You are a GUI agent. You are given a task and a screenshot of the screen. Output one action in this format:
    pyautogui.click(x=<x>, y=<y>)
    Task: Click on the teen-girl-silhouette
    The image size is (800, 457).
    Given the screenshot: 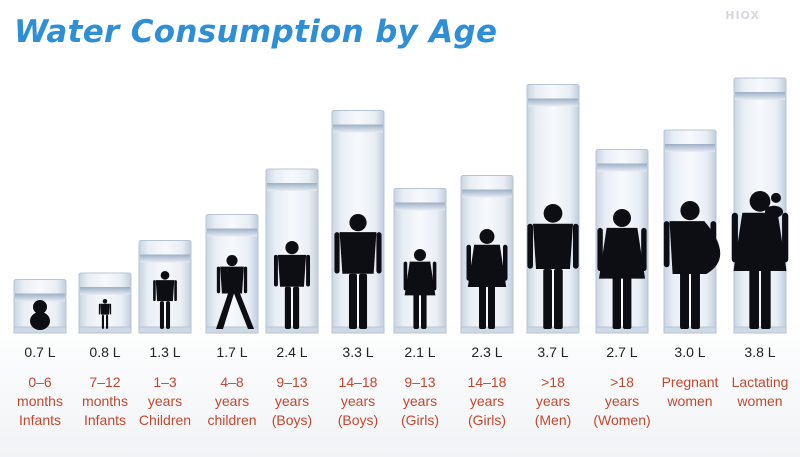 What is the action you would take?
    pyautogui.click(x=487, y=279)
    